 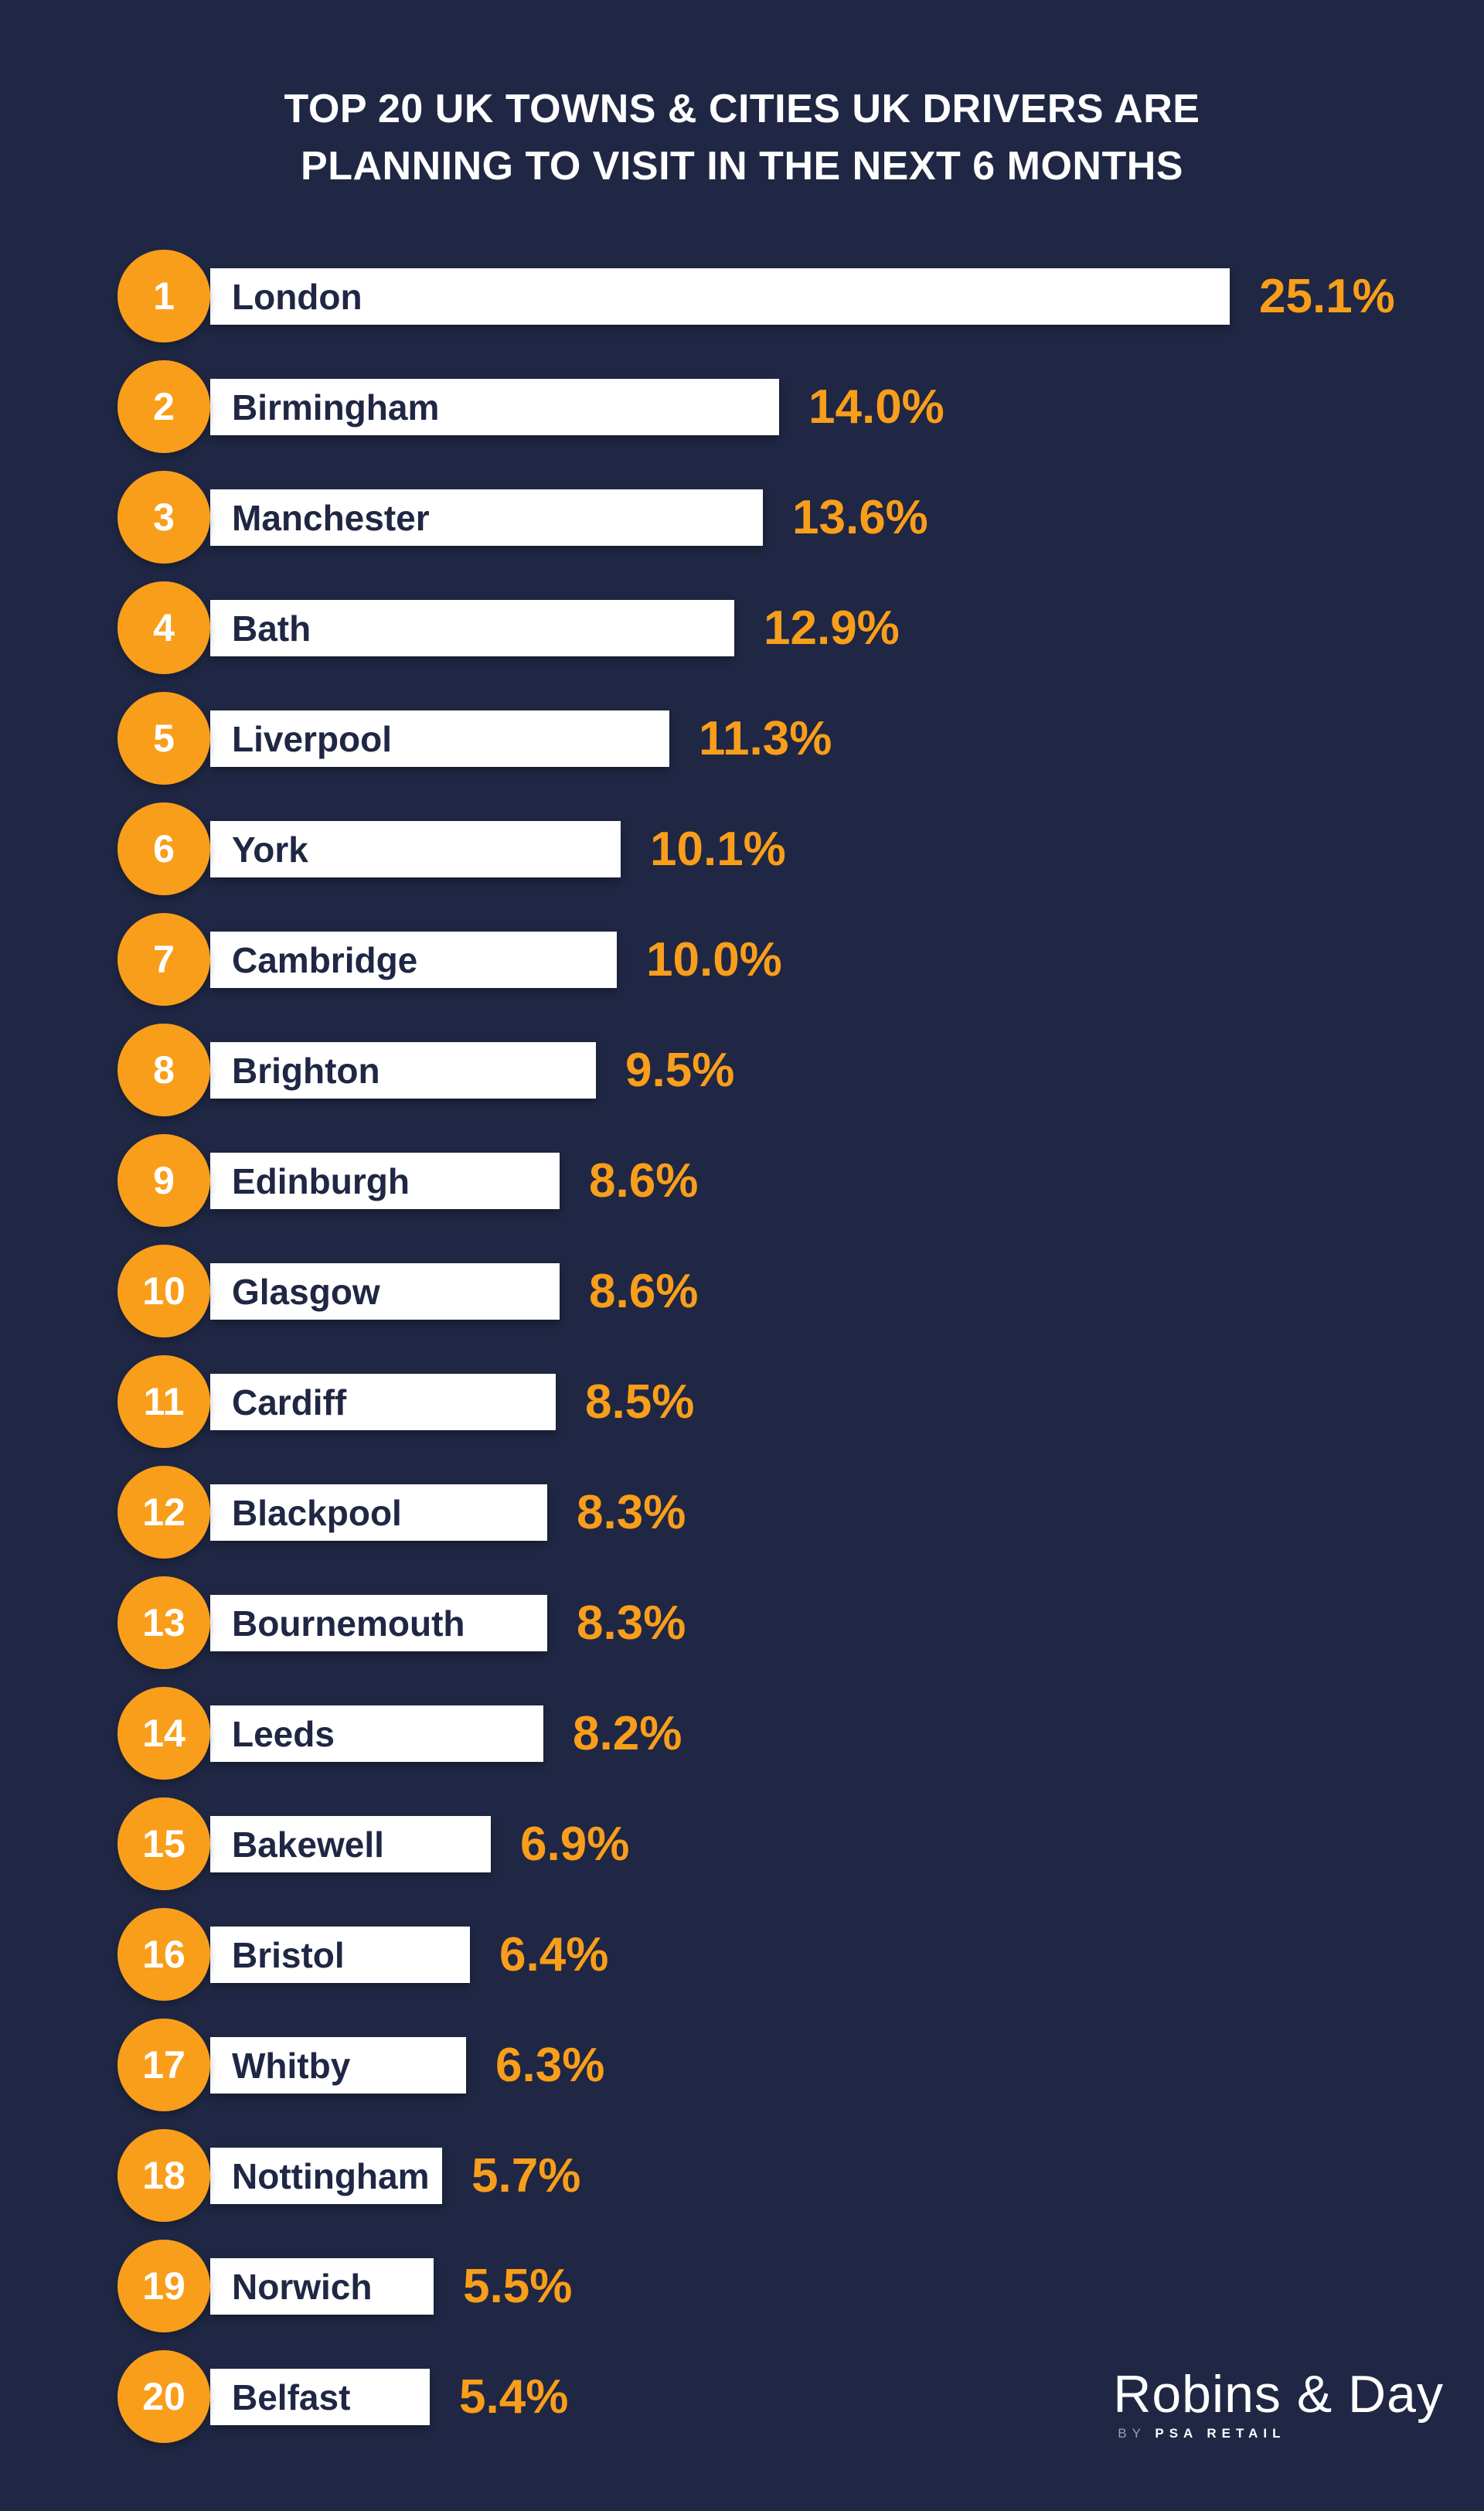 What do you see at coordinates (322, 2287) in the screenshot?
I see `city-bar: Norwich` at bounding box center [322, 2287].